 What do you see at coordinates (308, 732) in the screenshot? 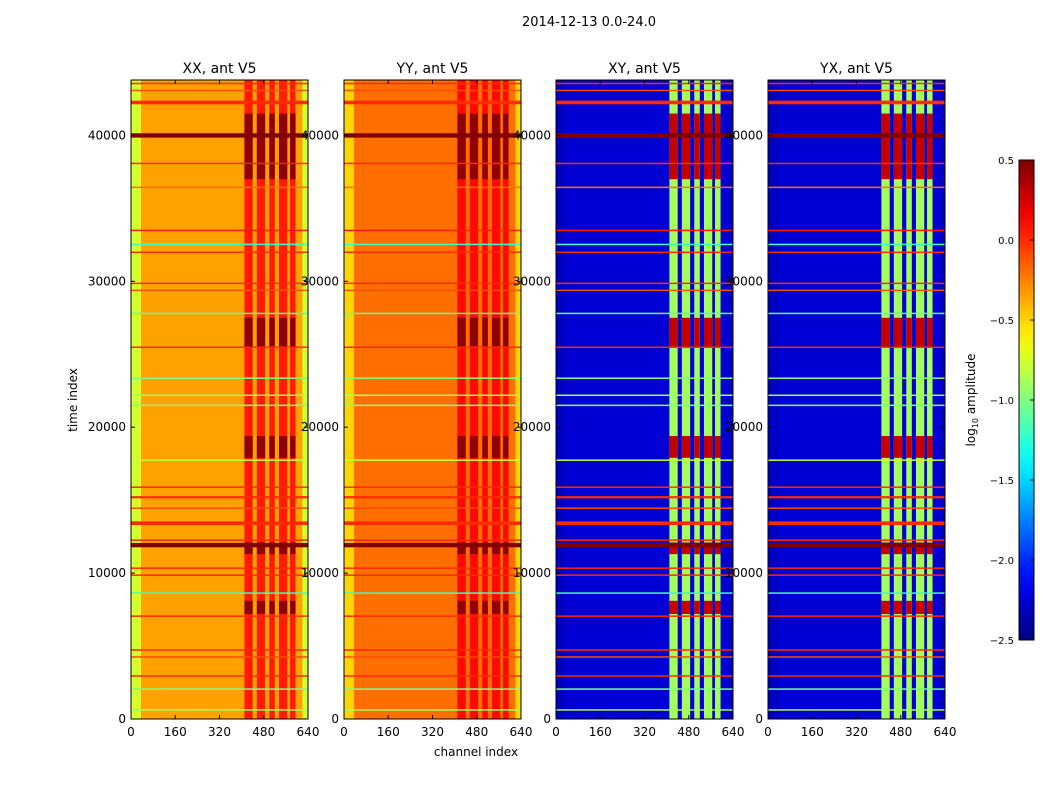
I see `x-tick-label: 640` at bounding box center [308, 732].